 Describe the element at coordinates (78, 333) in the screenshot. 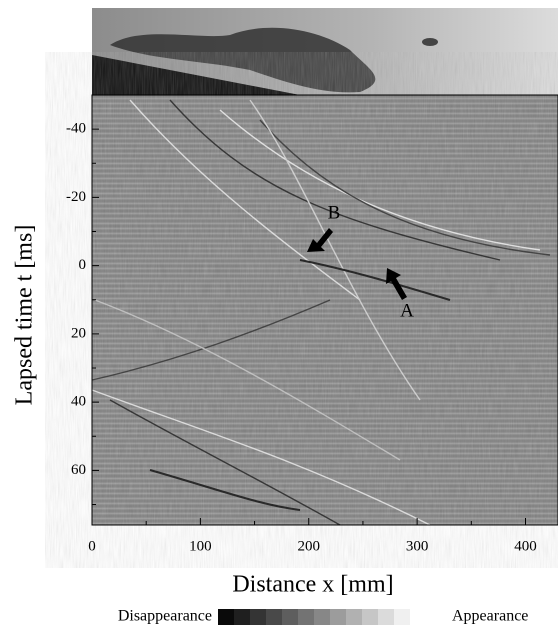

I see `y-tick-label: 20` at that location.